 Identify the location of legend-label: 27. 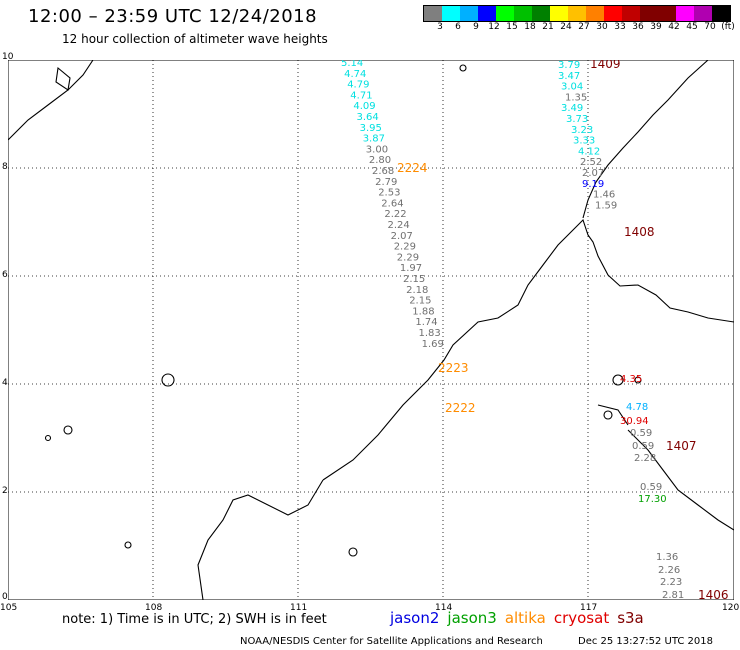
(584, 27).